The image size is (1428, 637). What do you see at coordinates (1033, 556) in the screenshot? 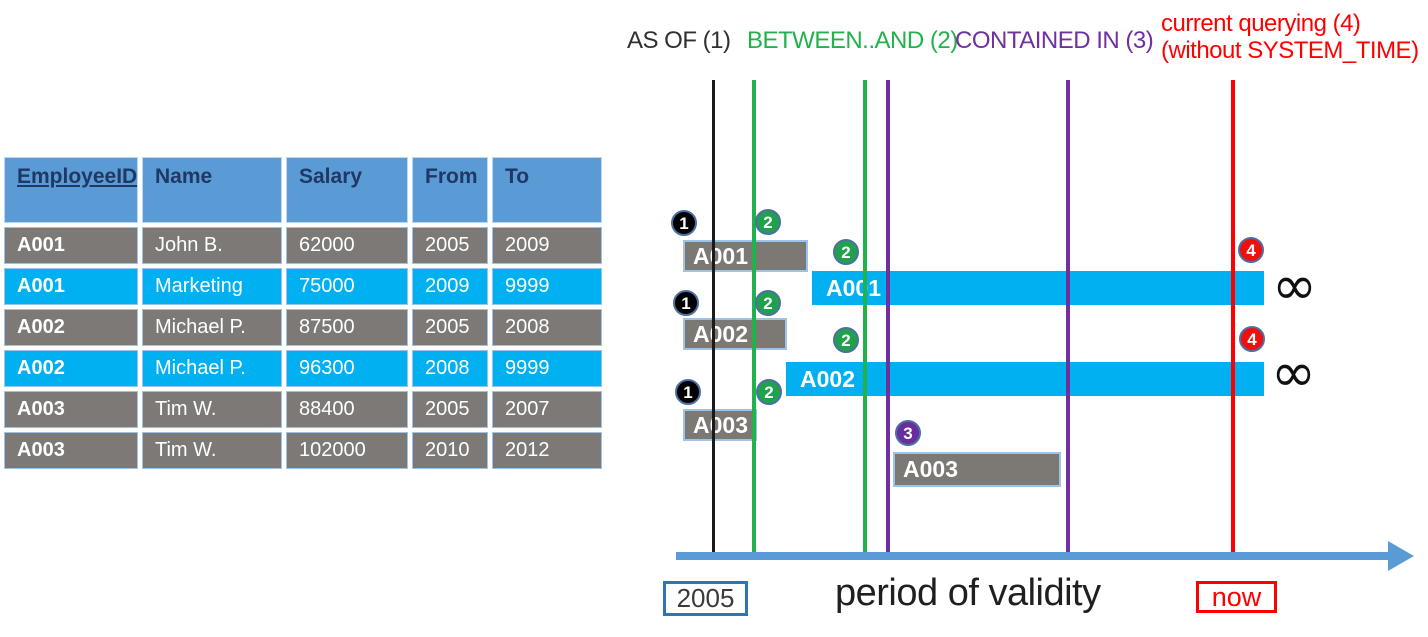
I see `time-axis` at bounding box center [1033, 556].